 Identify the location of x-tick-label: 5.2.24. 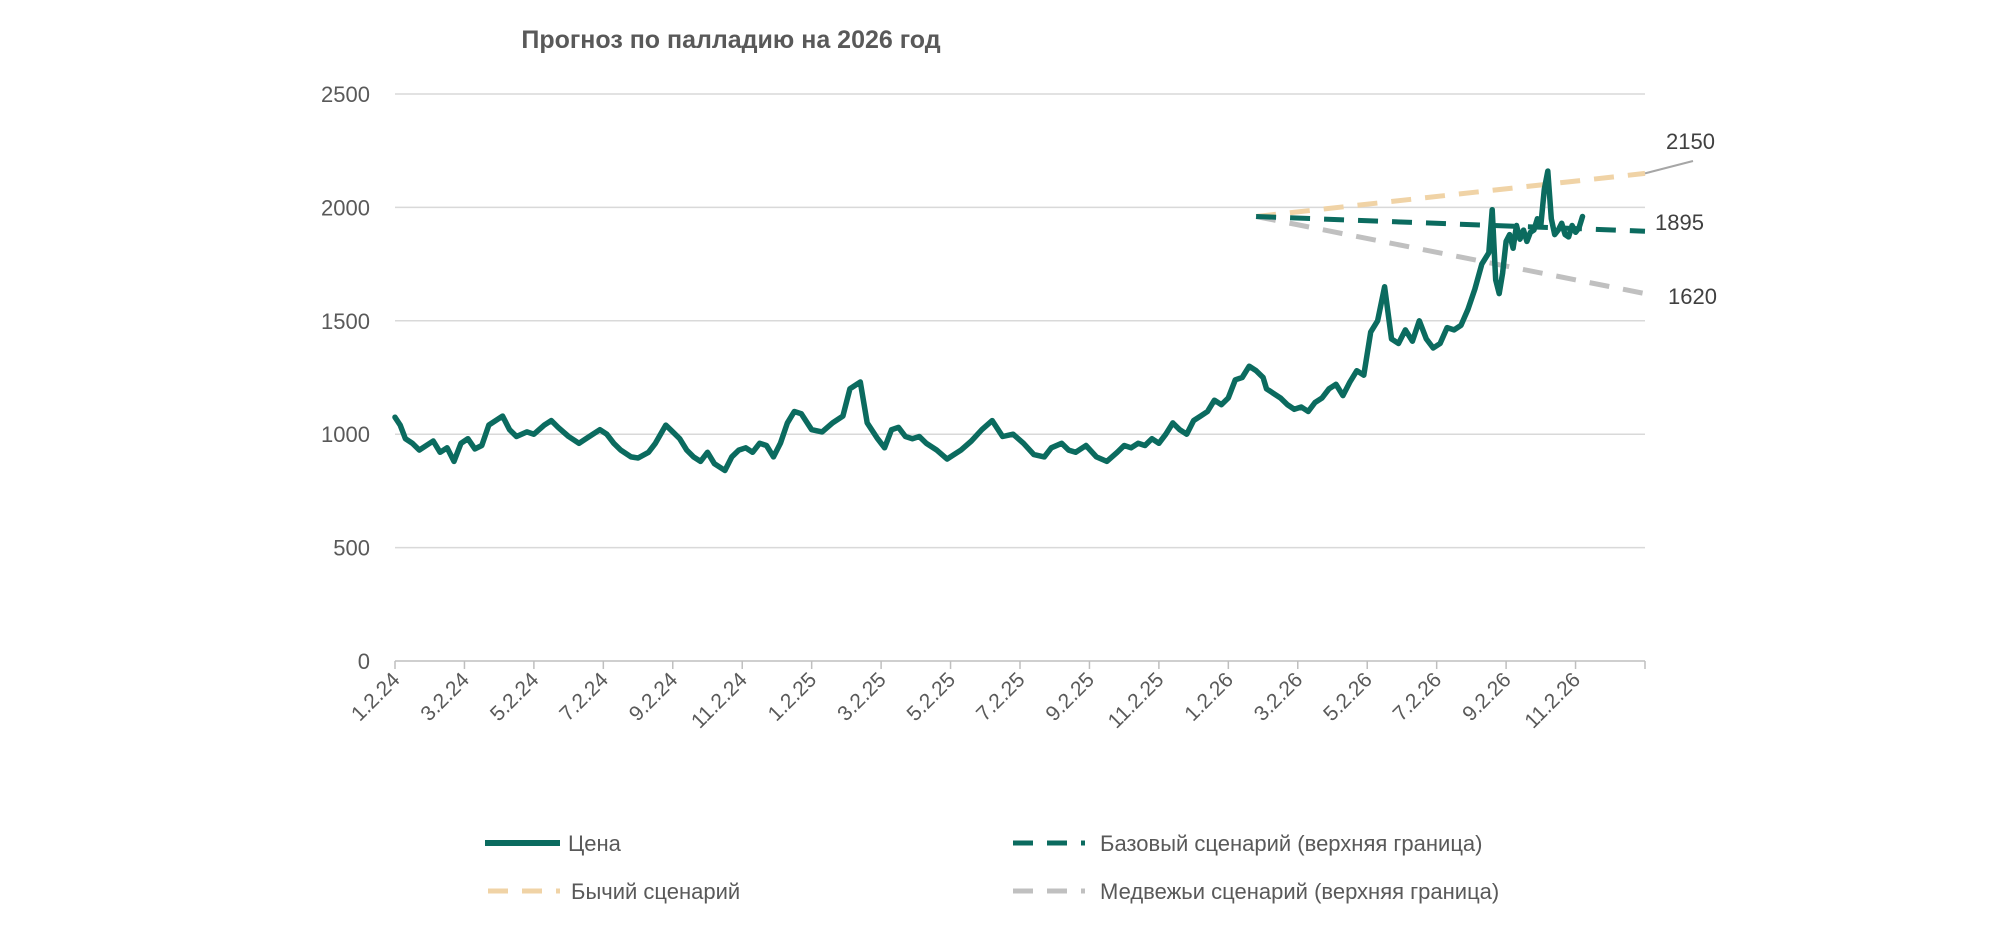
(515, 697).